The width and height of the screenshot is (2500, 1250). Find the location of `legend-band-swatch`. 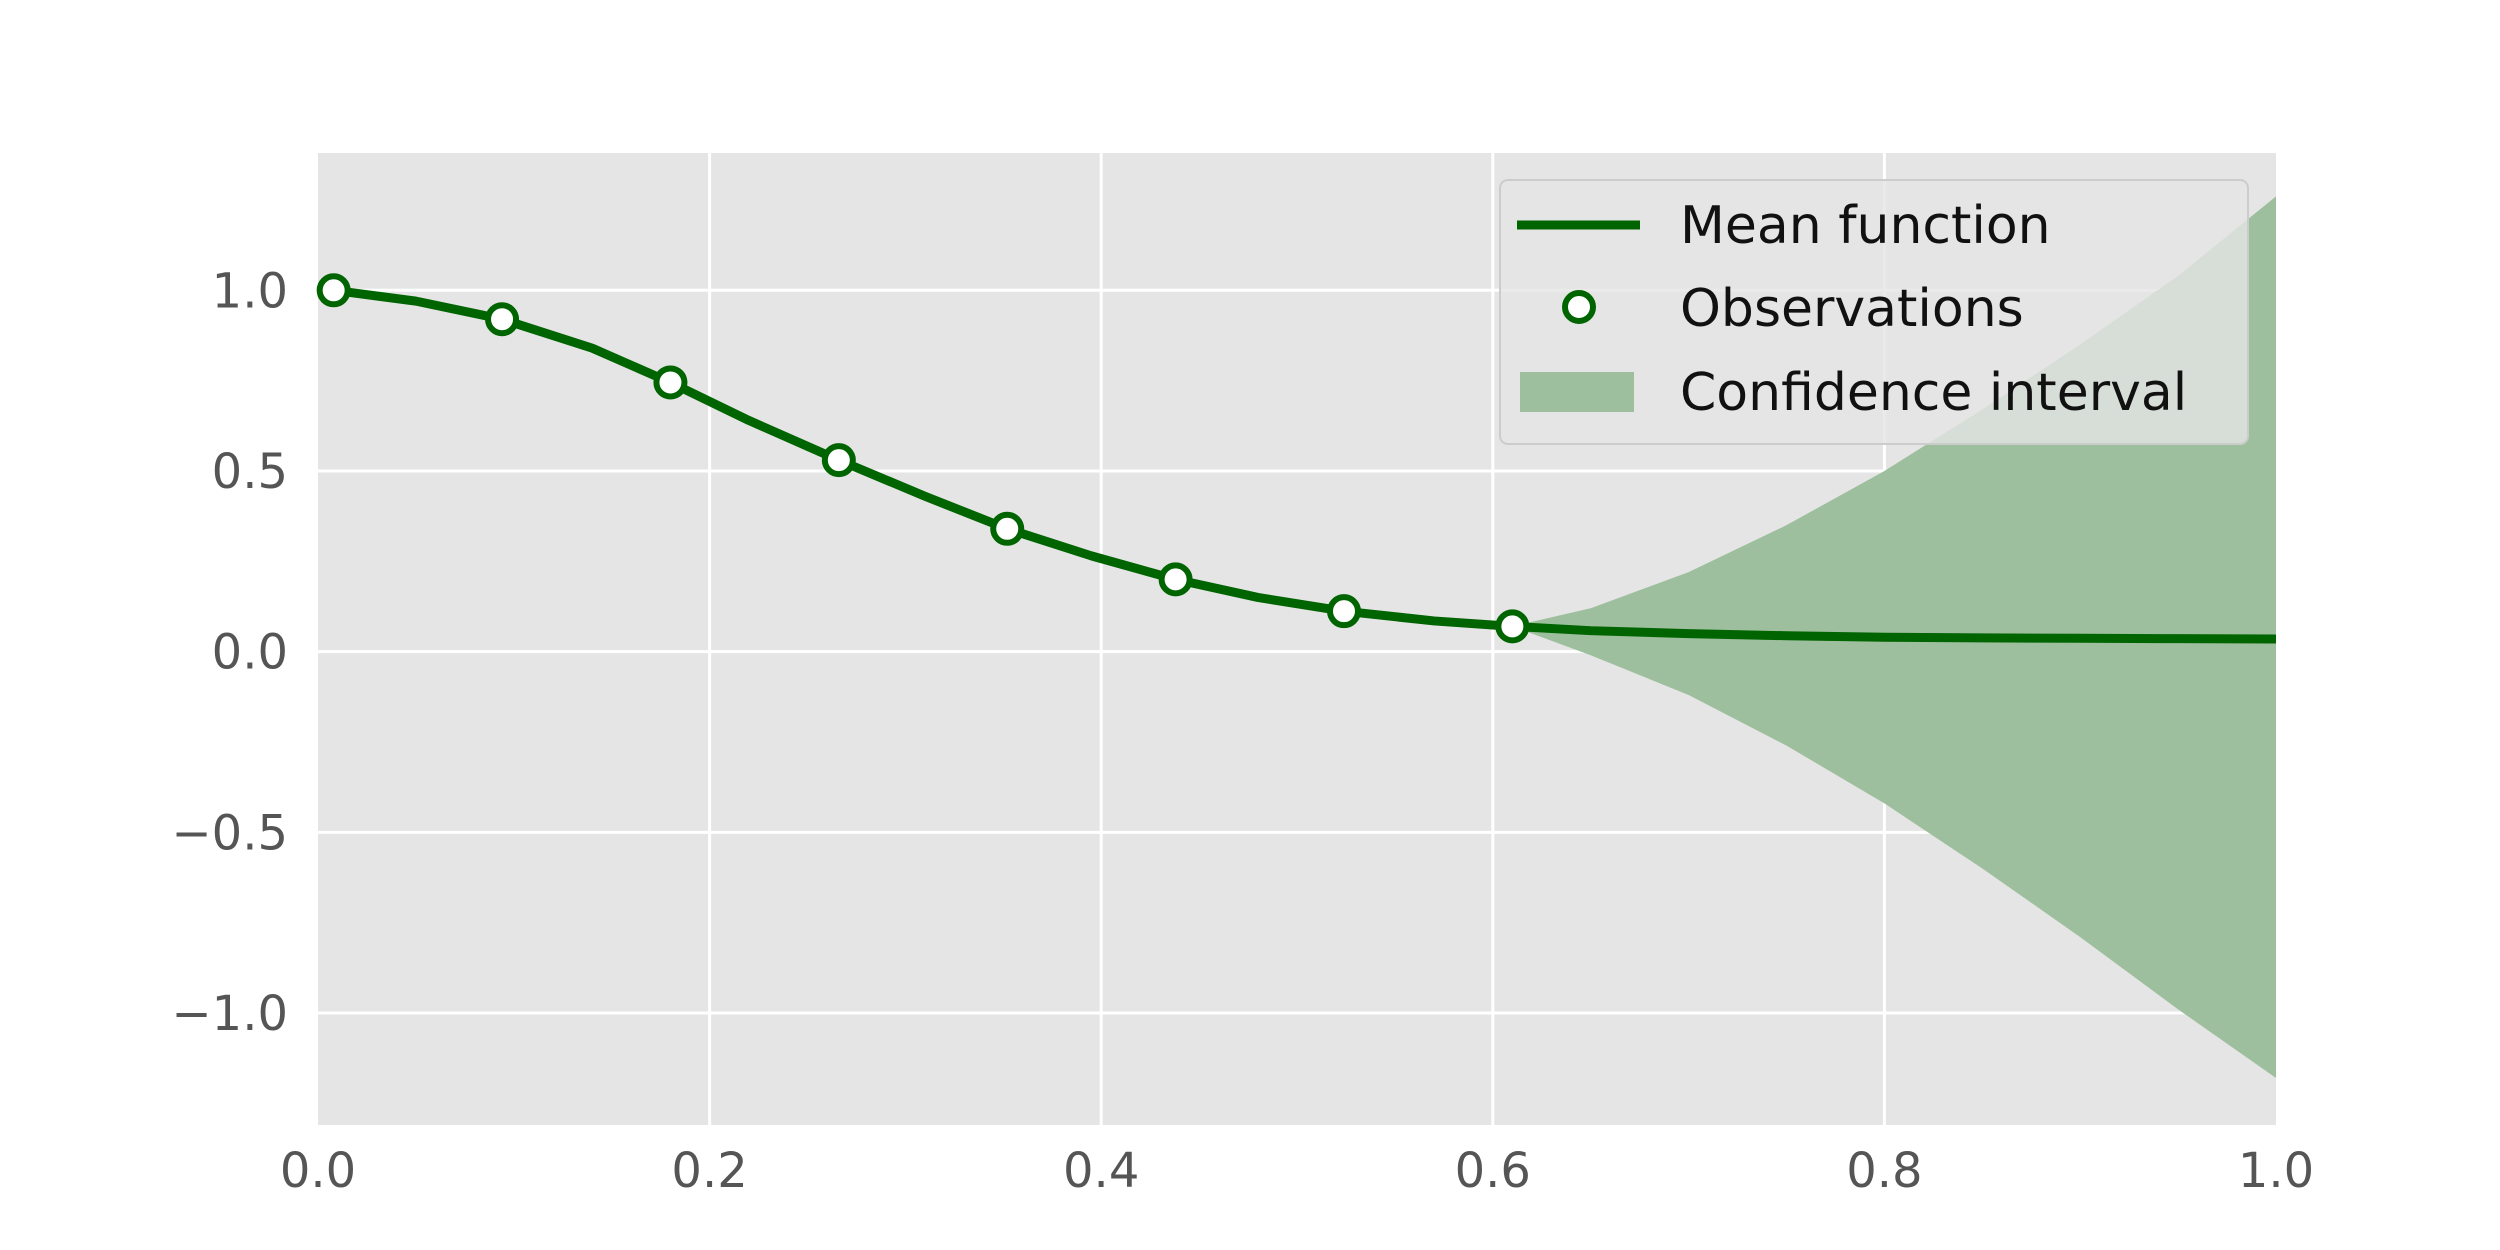

legend-band-swatch is located at coordinates (1577, 392).